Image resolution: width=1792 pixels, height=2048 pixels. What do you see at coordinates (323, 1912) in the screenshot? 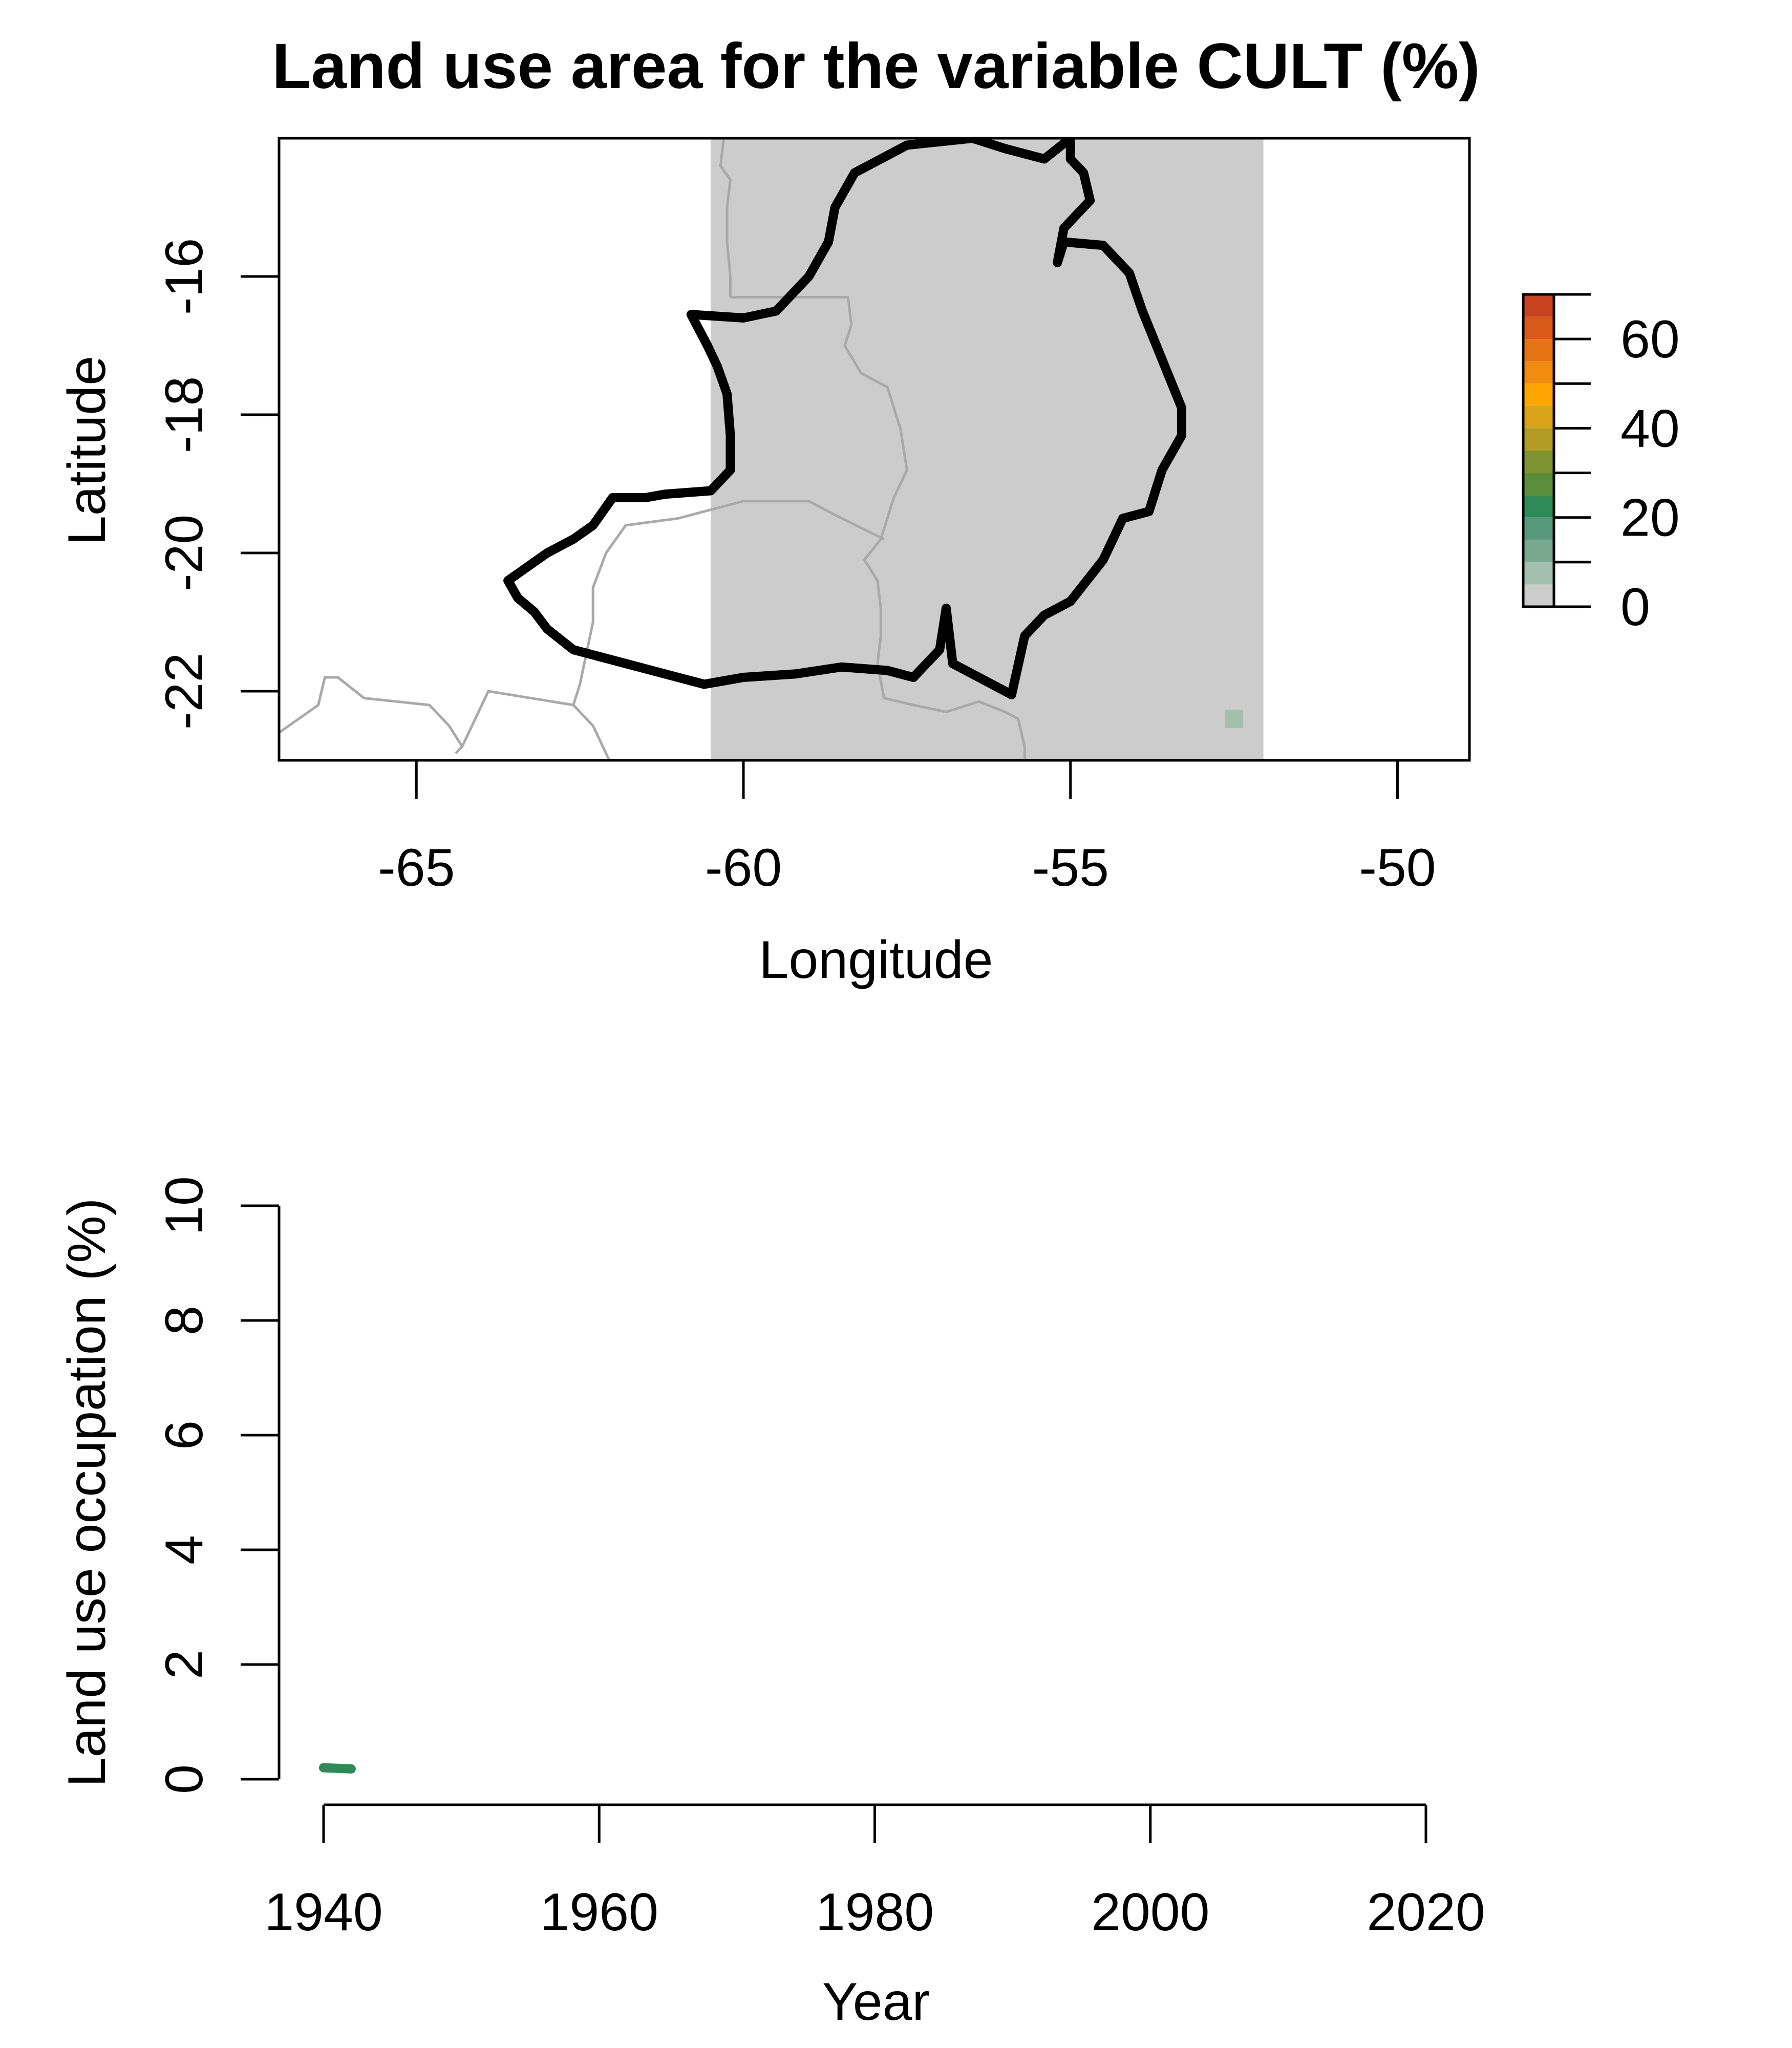
I see `timeseries-x-tick-label: 1940` at bounding box center [323, 1912].